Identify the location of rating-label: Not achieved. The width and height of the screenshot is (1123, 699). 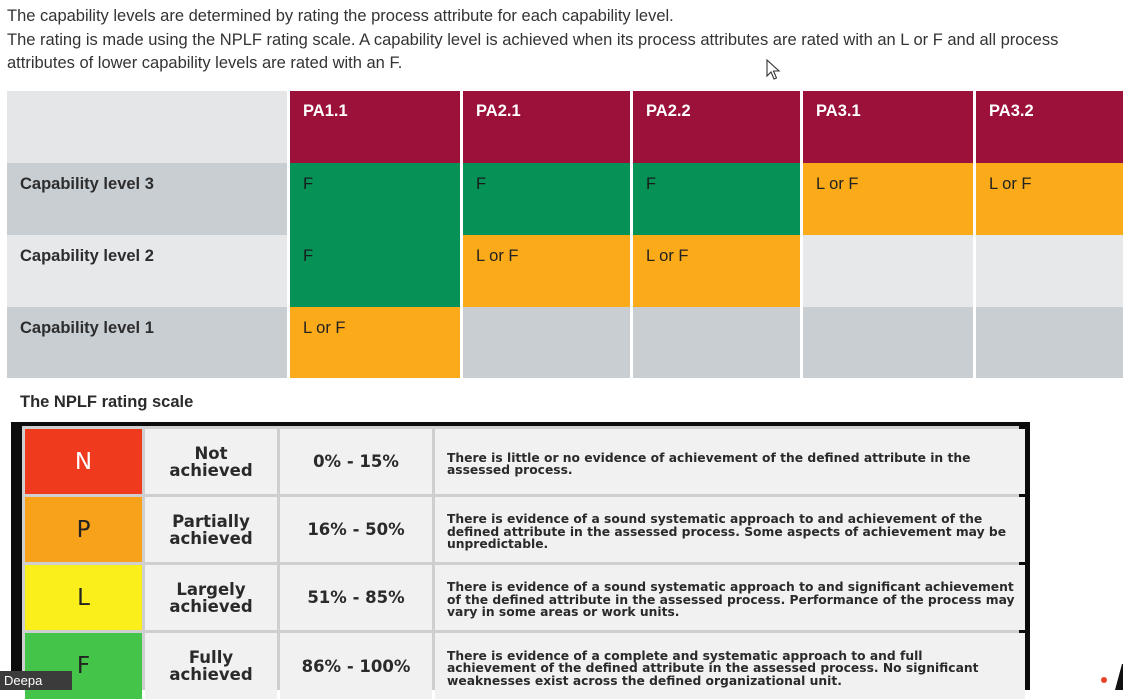
(211, 461).